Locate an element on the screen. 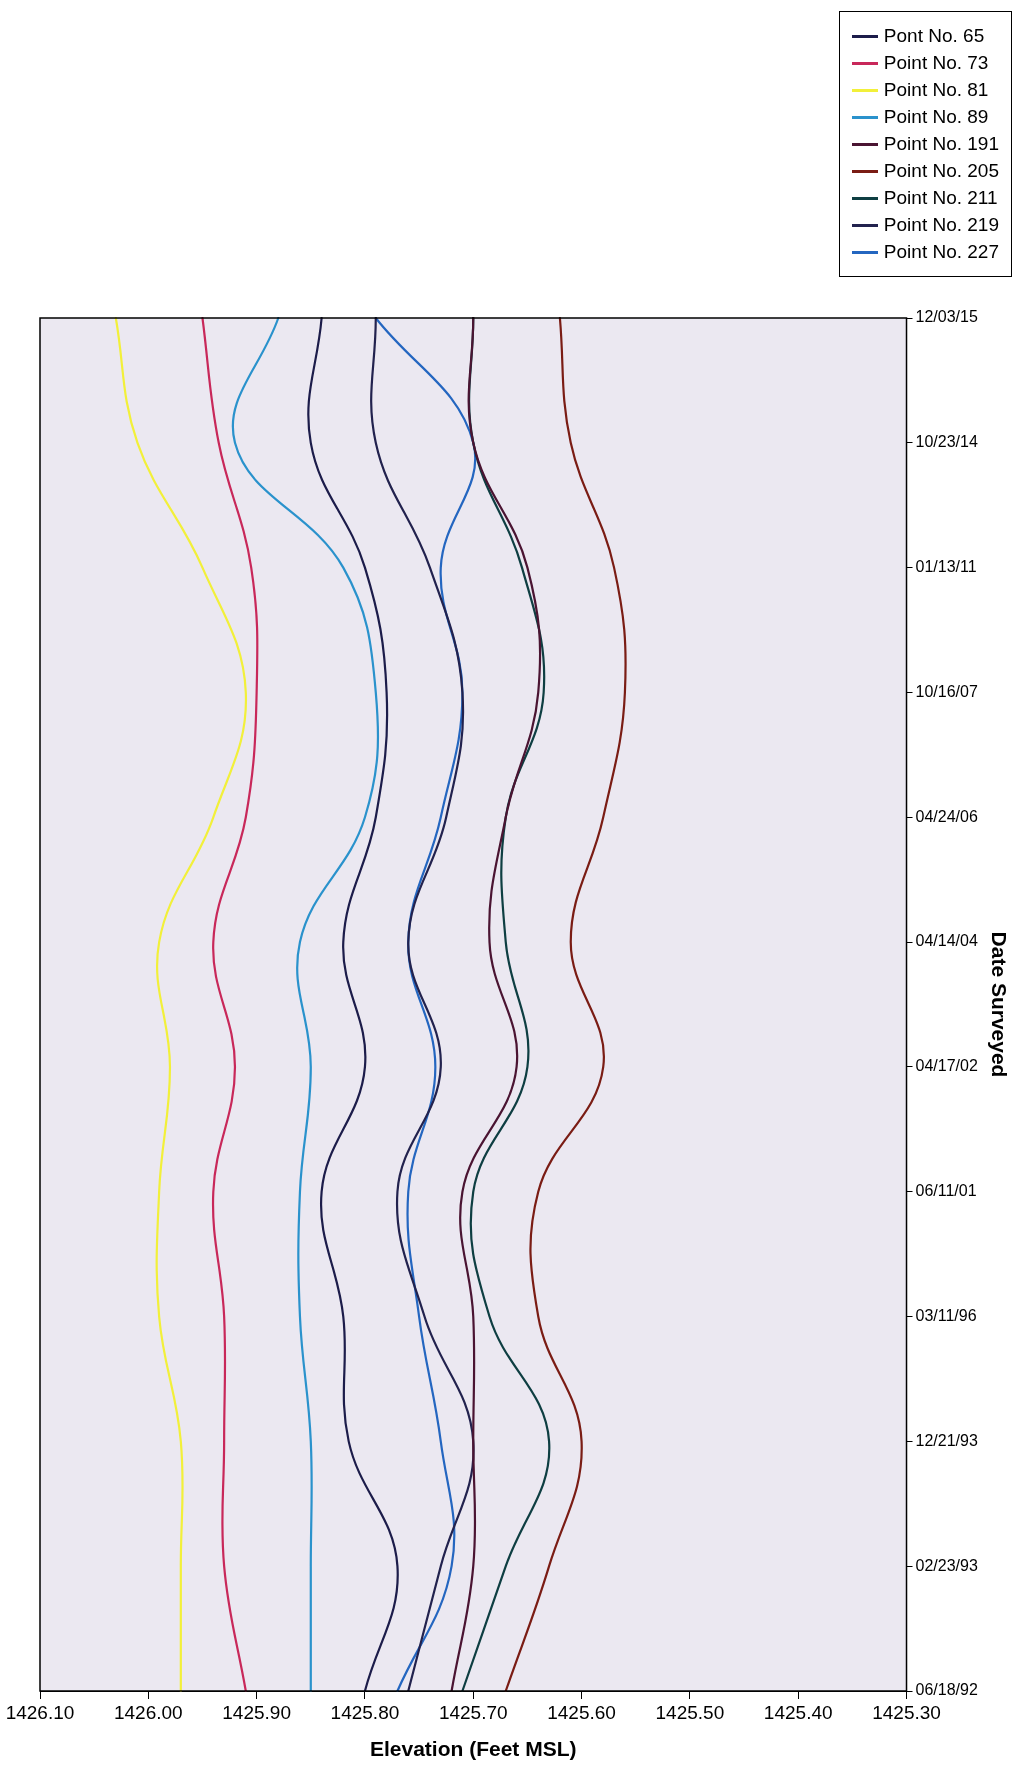  x-tick-label: 1425.90 is located at coordinates (256, 1712).